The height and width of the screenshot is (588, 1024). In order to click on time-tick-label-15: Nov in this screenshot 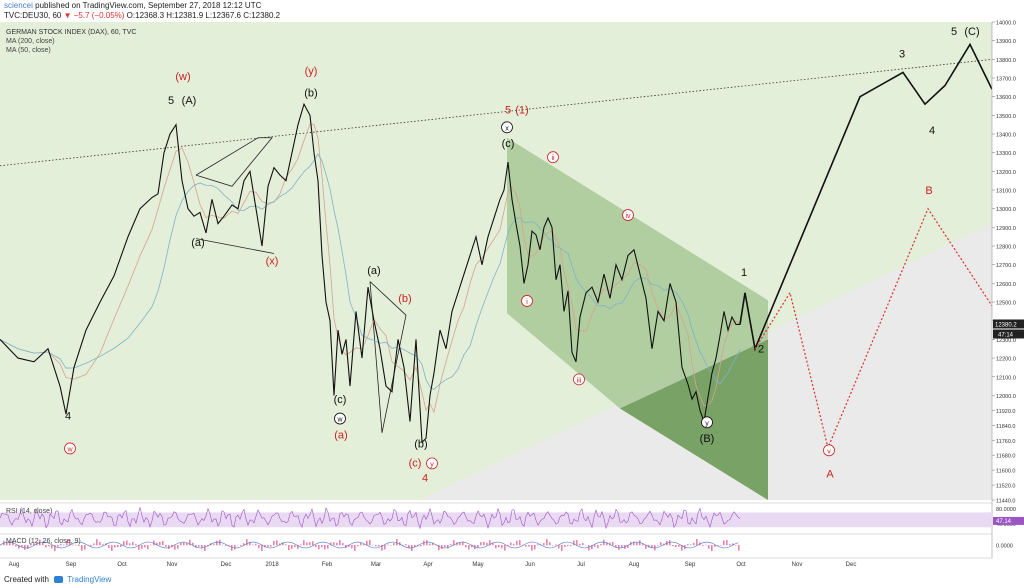, I will do `click(797, 565)`.